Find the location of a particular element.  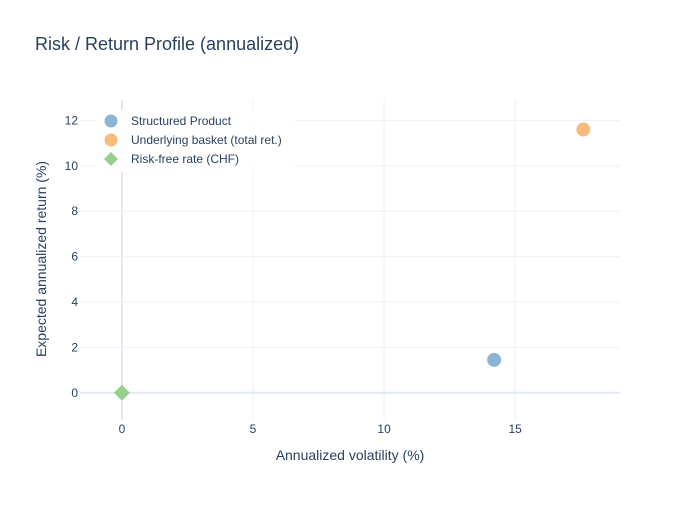

legend-item: Underlying basket (total ret.) is located at coordinates (193, 140).